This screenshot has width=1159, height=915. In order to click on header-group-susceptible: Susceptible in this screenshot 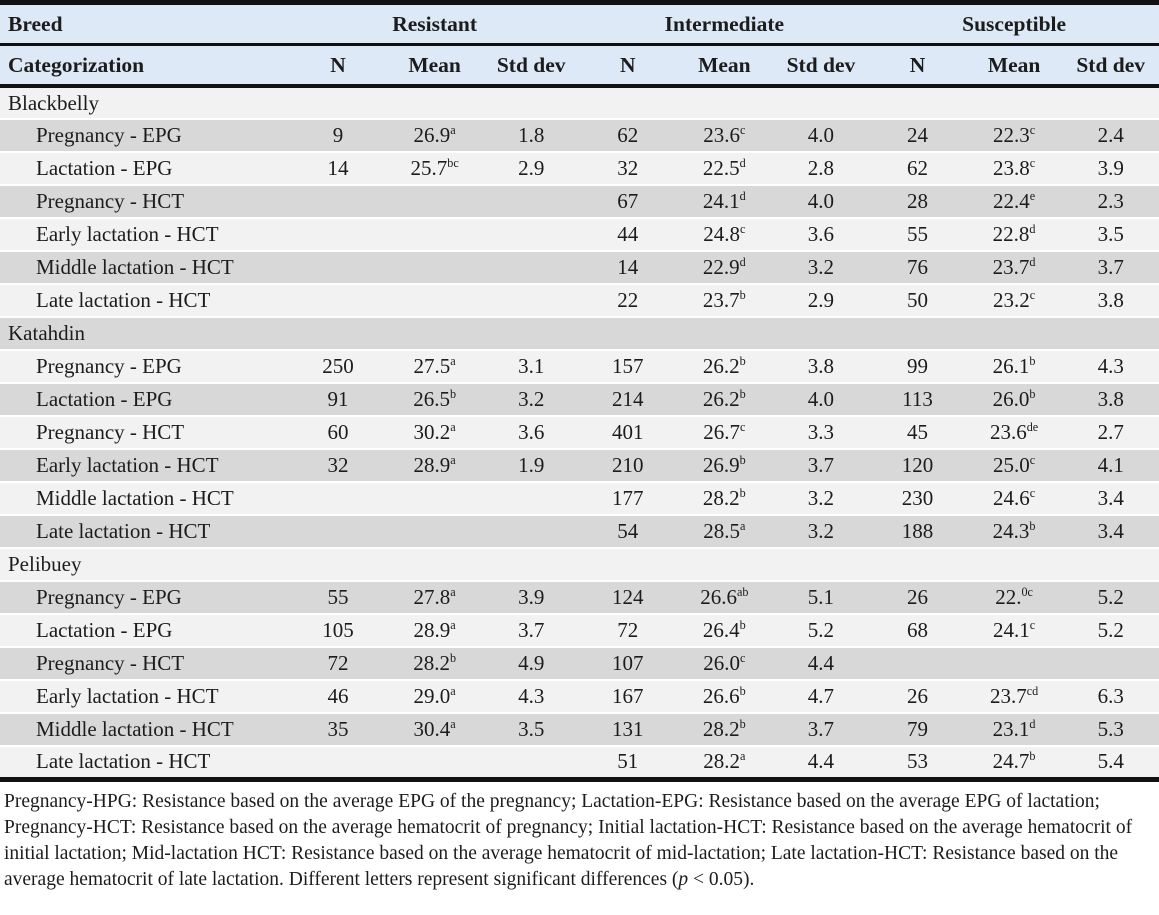, I will do `click(1014, 24)`.